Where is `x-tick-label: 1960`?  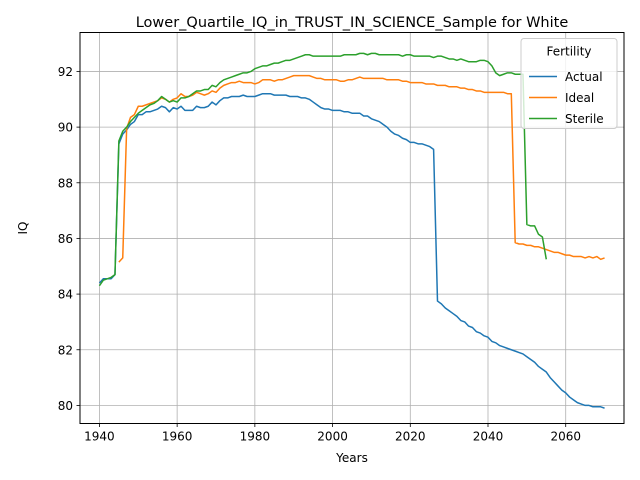 x-tick-label: 1960 is located at coordinates (177, 437).